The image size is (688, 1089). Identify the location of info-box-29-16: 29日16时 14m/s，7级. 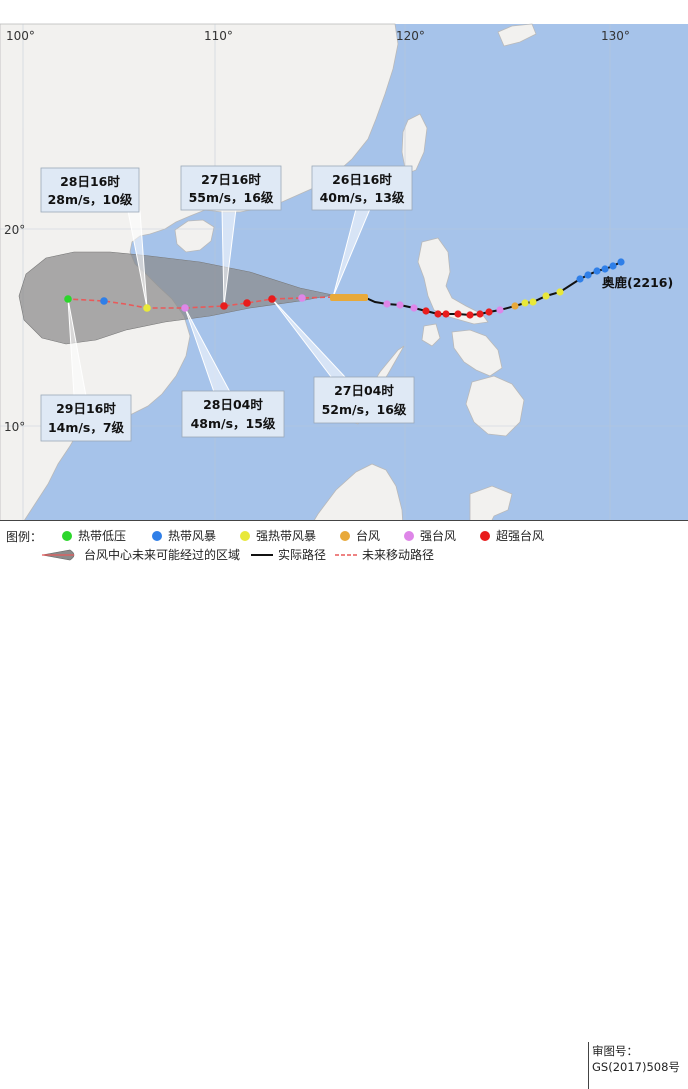
(86, 418).